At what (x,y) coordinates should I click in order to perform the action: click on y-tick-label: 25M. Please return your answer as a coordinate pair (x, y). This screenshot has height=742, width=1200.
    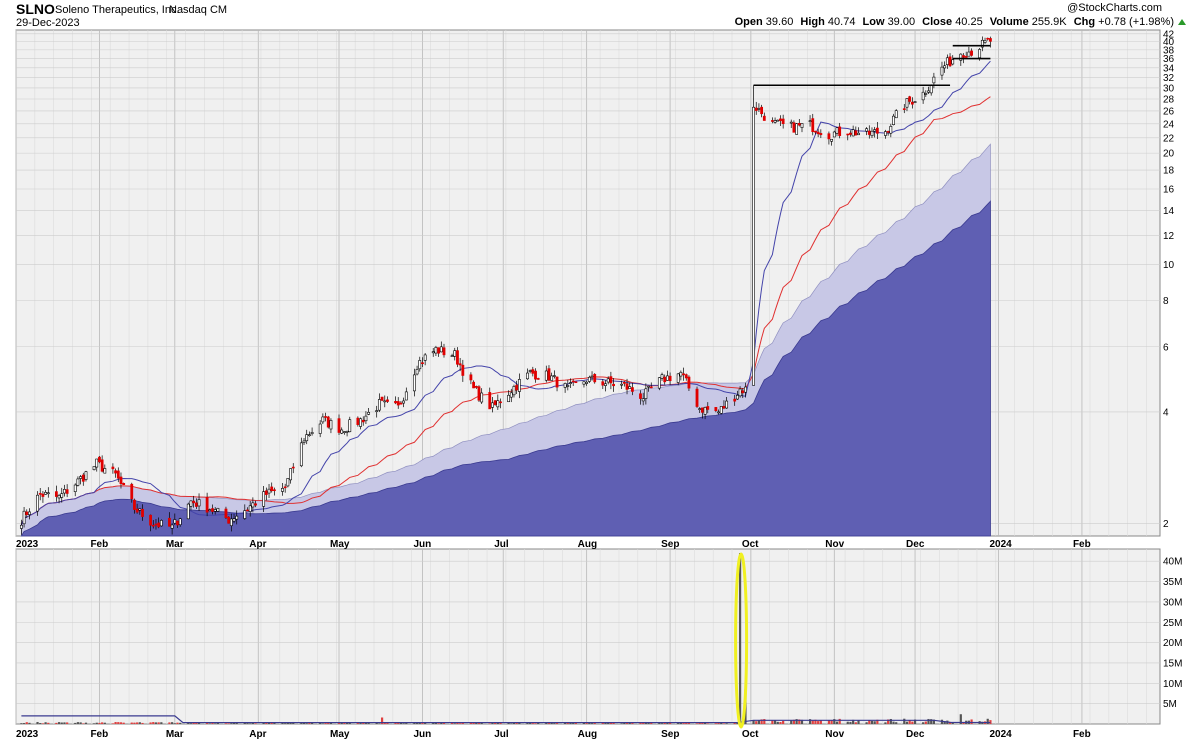
    Looking at the image, I should click on (1172, 623).